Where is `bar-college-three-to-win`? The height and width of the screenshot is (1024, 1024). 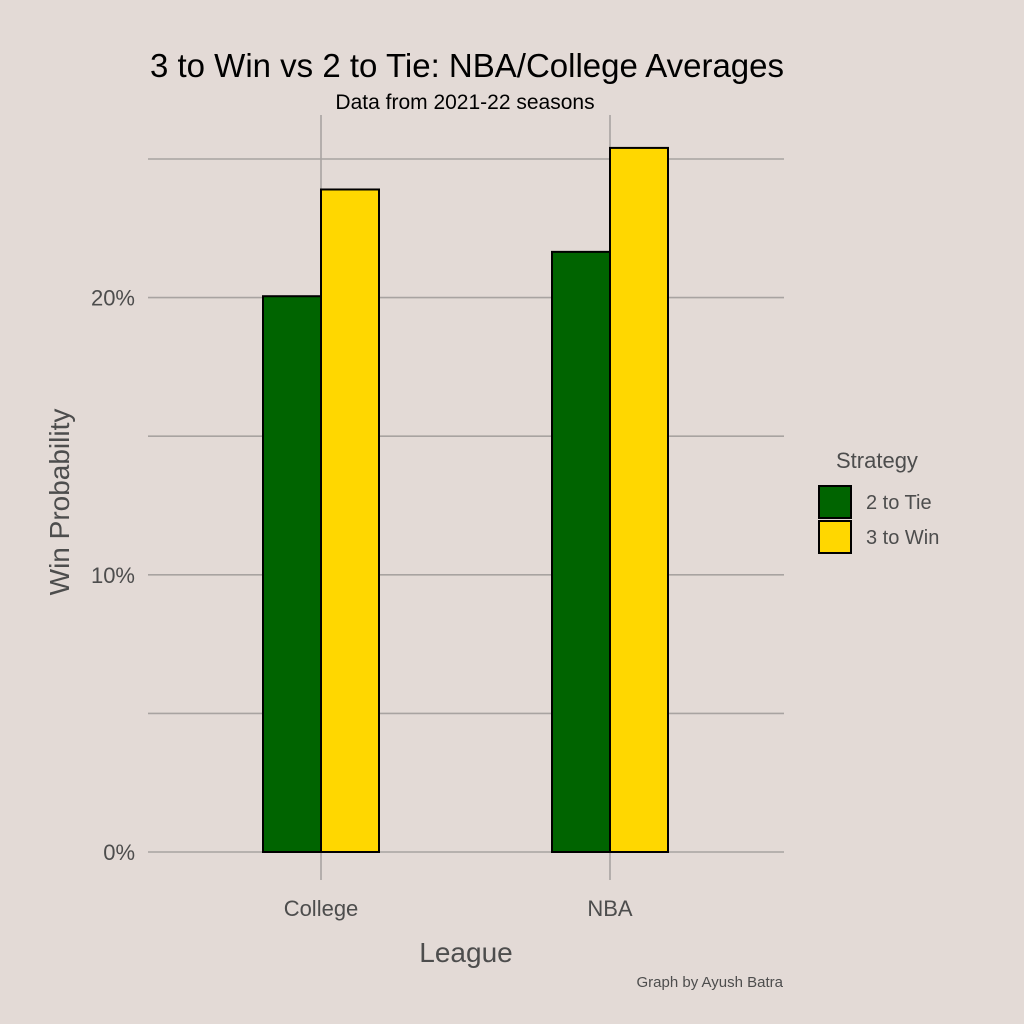
bar-college-three-to-win is located at coordinates (350, 520).